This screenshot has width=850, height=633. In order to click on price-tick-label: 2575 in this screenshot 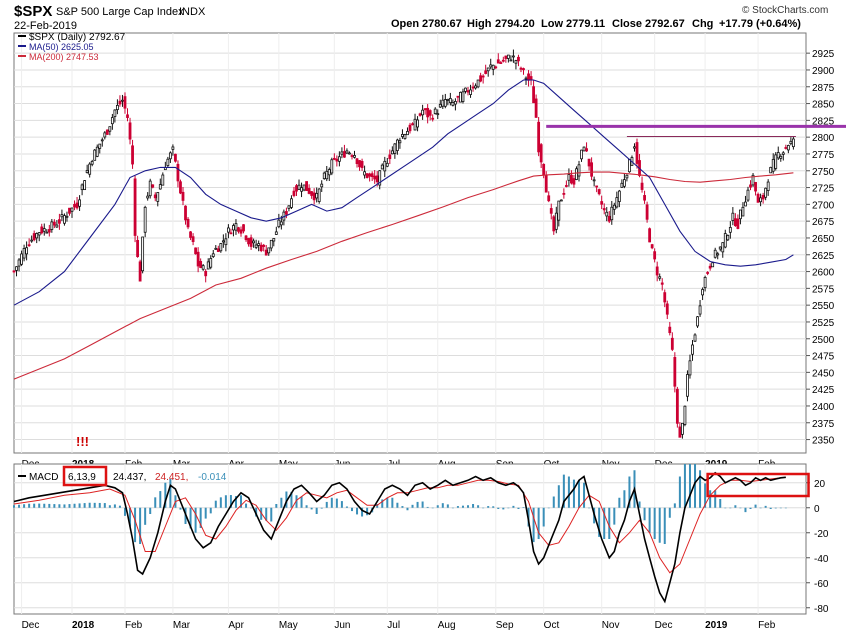, I will do `click(823, 289)`.